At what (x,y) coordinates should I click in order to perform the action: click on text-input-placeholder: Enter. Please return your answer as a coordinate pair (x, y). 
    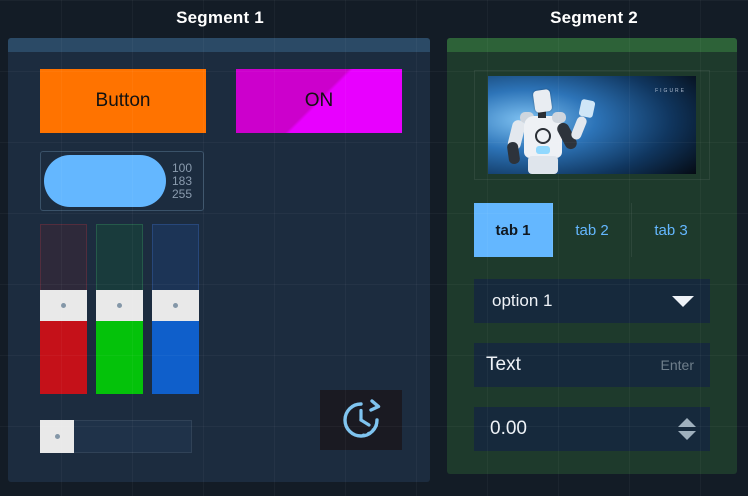
    Looking at the image, I should click on (677, 365).